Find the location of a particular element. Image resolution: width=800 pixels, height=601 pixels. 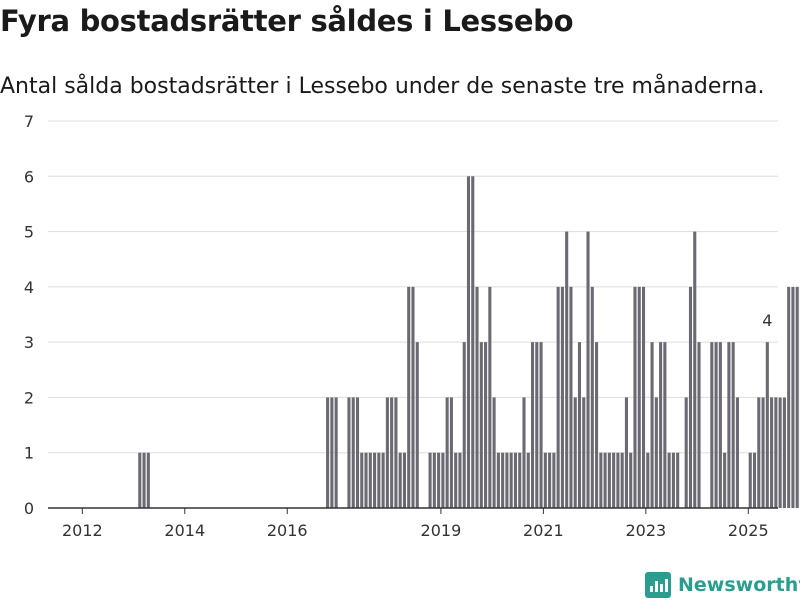

y-tick-label: 7 is located at coordinates (29, 121).